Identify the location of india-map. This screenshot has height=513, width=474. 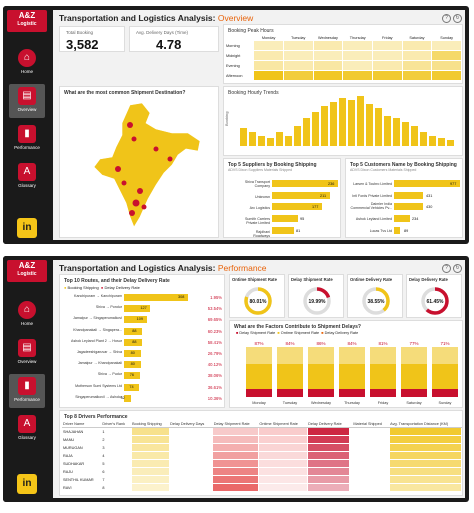
(140, 169).